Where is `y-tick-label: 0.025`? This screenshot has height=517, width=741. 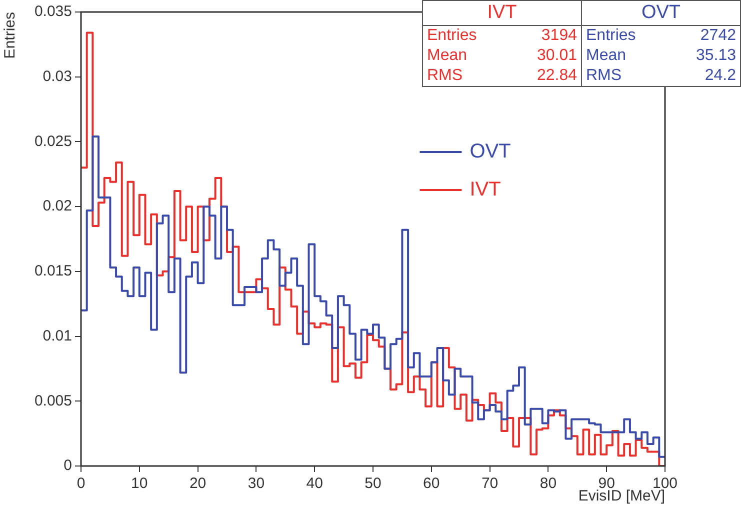
y-tick-label: 0.025 is located at coordinates (53, 141).